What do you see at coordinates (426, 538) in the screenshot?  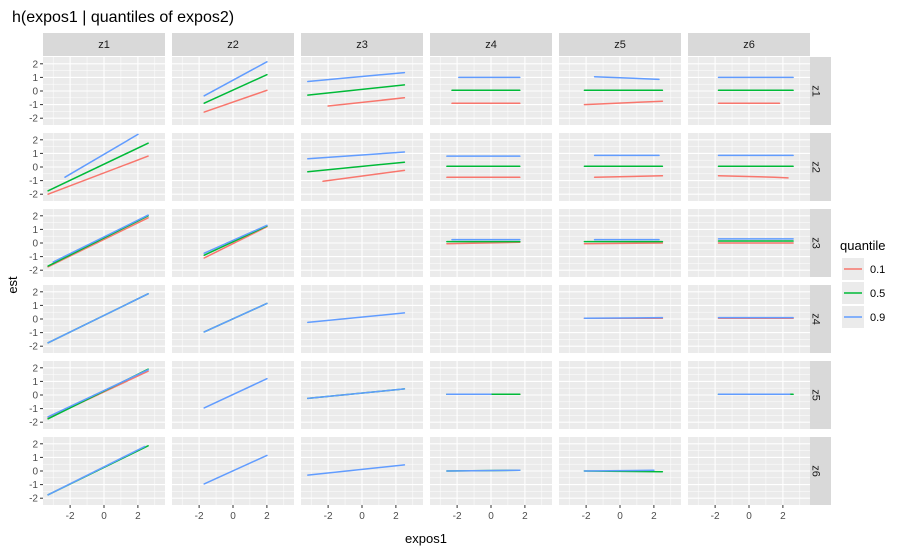 I see `x-axis-title: expos1` at bounding box center [426, 538].